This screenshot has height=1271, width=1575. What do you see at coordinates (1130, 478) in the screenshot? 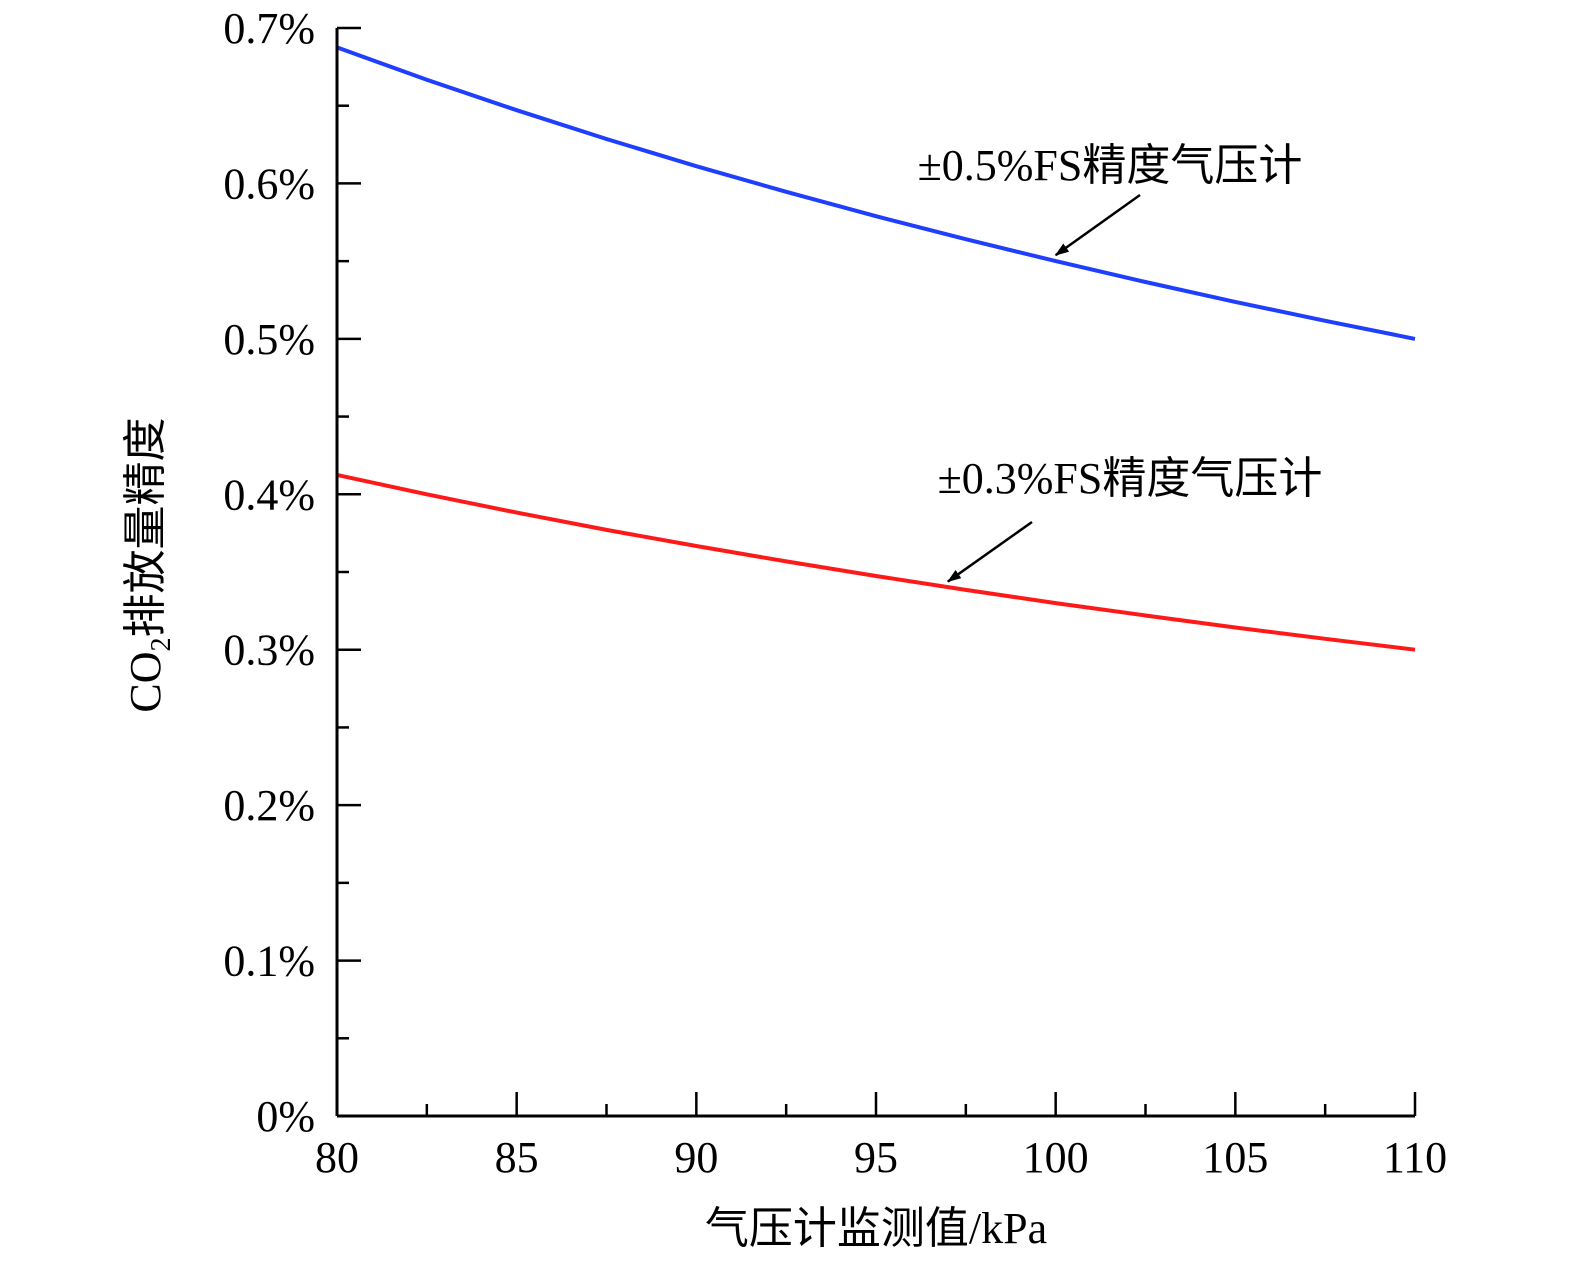
I see `annotation-label-2: ±0.3%FS精度气压计` at bounding box center [1130, 478].